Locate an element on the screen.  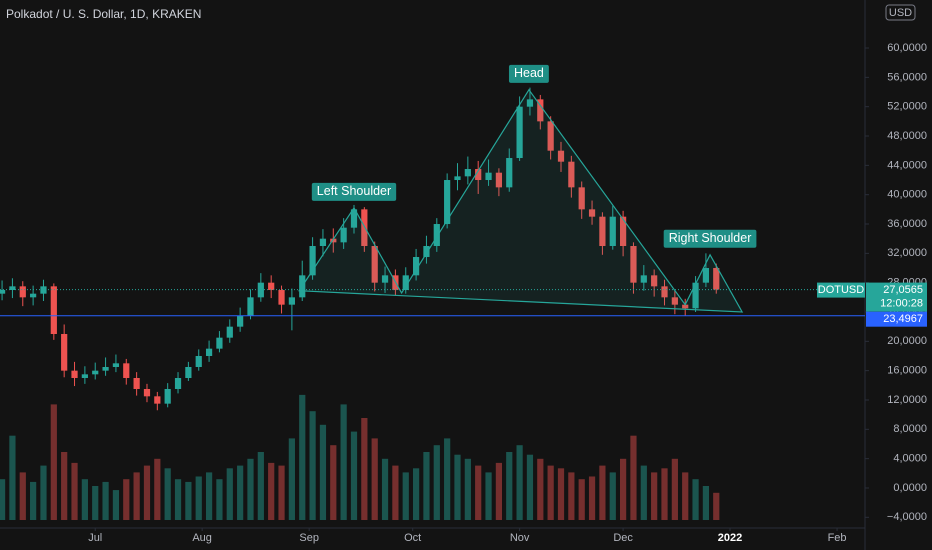
y-tick-label: 8,0000 is located at coordinates (910, 429).